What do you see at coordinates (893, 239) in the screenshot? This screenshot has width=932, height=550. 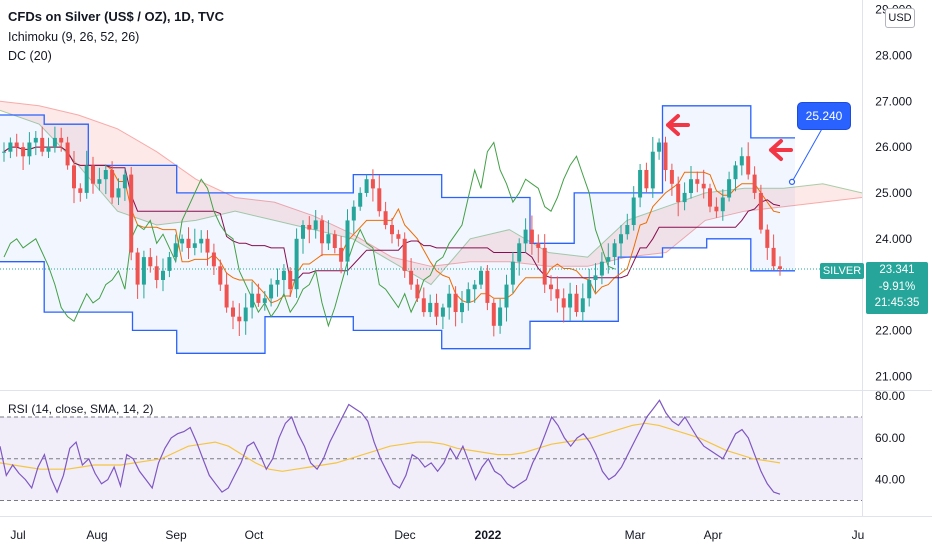 I see `price-tick-label: 24.000` at bounding box center [893, 239].